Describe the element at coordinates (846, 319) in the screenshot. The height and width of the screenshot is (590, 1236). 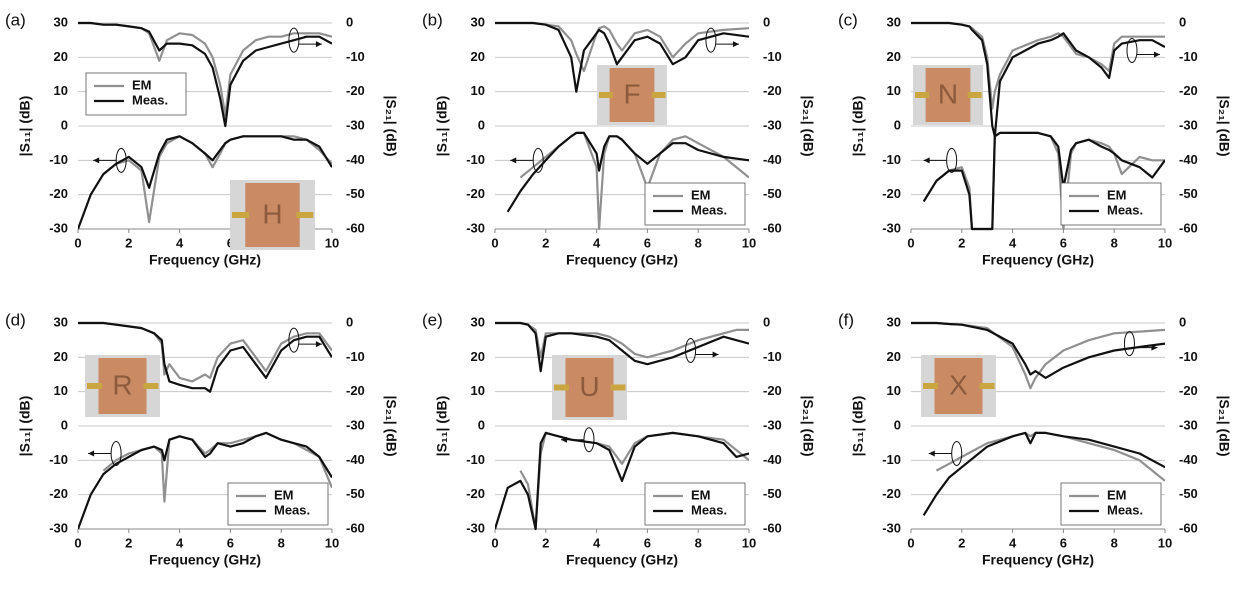
I see `panel-label: (f)` at that location.